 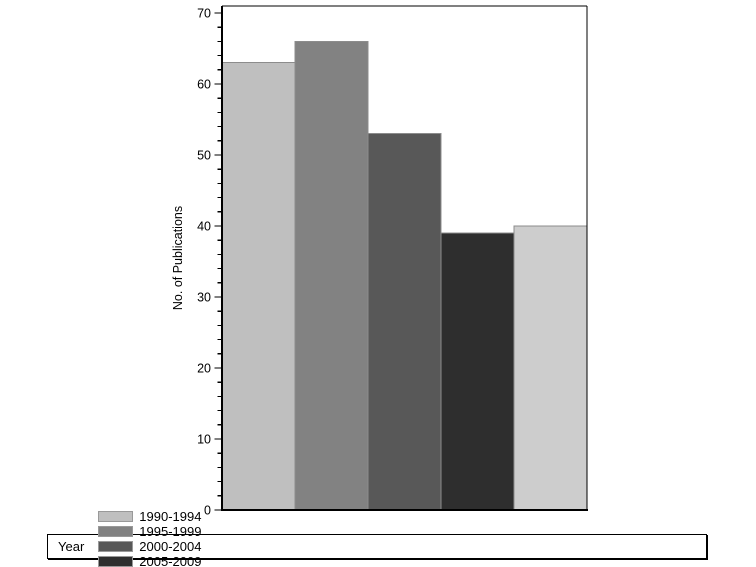 I want to click on legend-item-2000-2004: 2000-2004, so click(x=149, y=546).